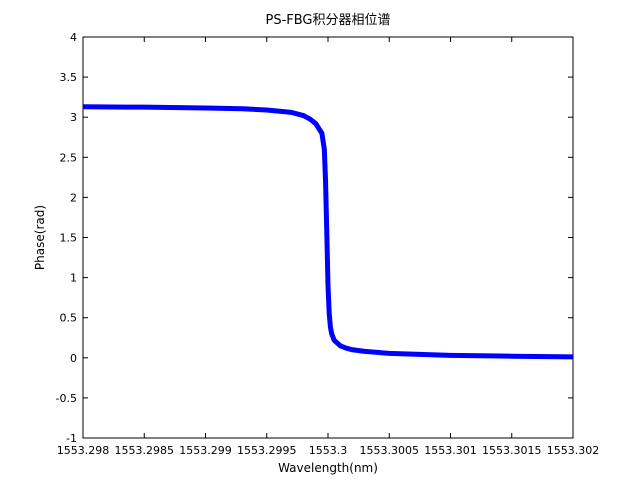 The height and width of the screenshot is (494, 634). Describe the element at coordinates (145, 450) in the screenshot. I see `x-tick-label-1: 1553.2985` at that location.